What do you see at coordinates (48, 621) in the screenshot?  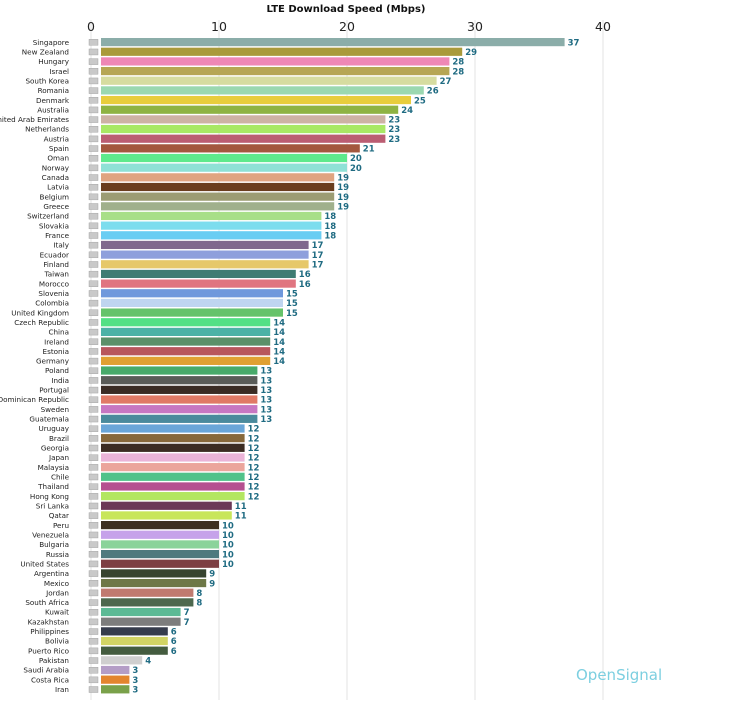 I see `category-label: Kazakhstan` at bounding box center [48, 621].